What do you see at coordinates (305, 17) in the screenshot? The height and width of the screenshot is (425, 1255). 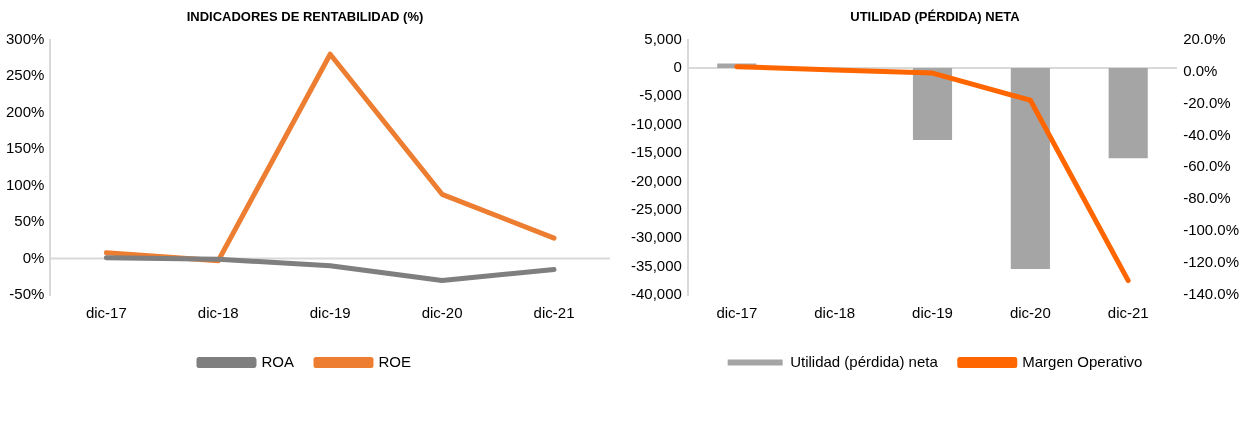 I see `chart-title: INDICADORES DE RENTABILIDAD (%)` at bounding box center [305, 17].